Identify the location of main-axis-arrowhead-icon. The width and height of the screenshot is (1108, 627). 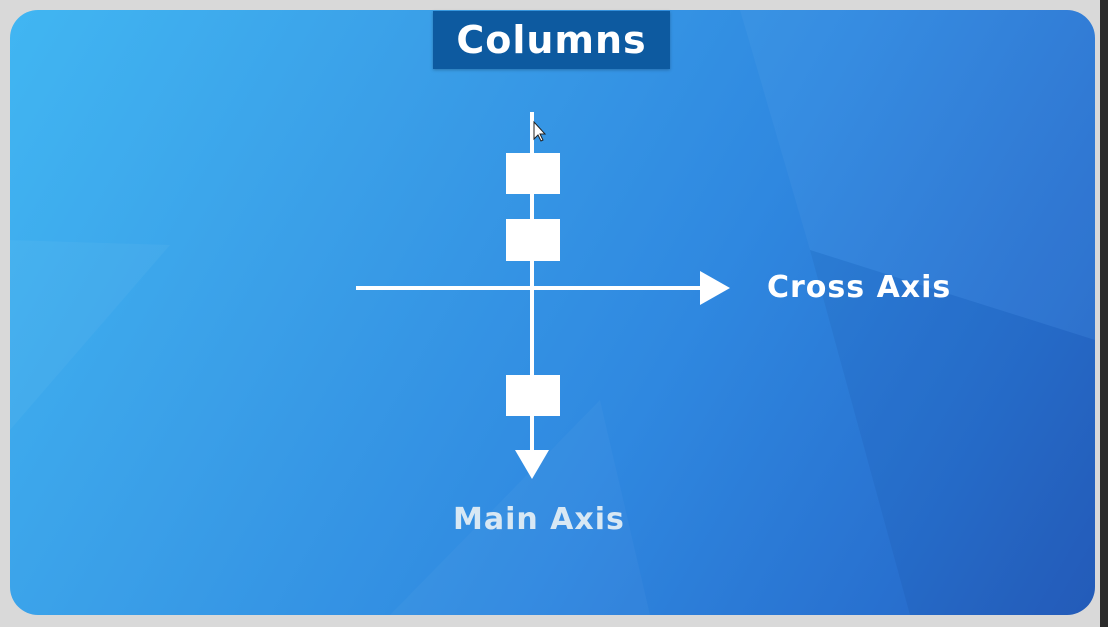
(532, 464).